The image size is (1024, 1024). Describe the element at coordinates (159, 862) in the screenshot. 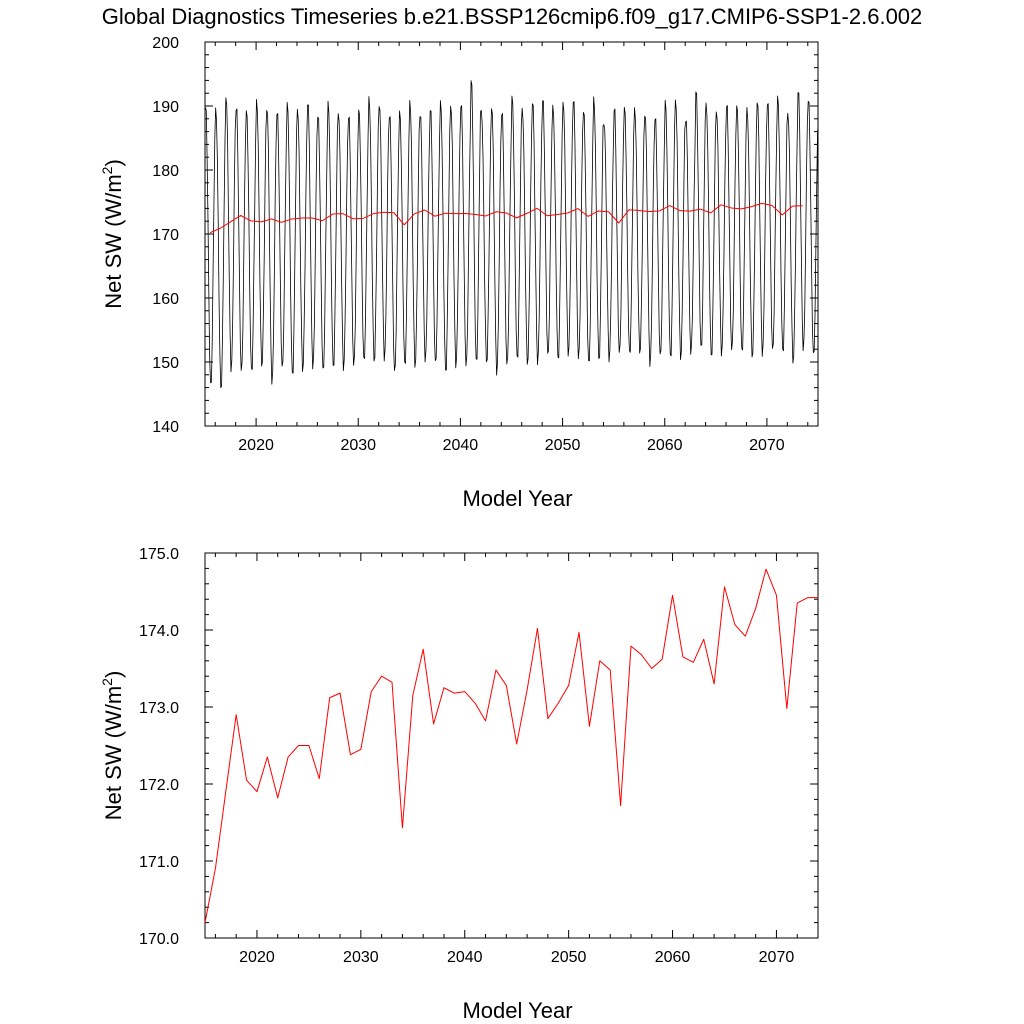

I see `y-tick-label: 171.0` at that location.